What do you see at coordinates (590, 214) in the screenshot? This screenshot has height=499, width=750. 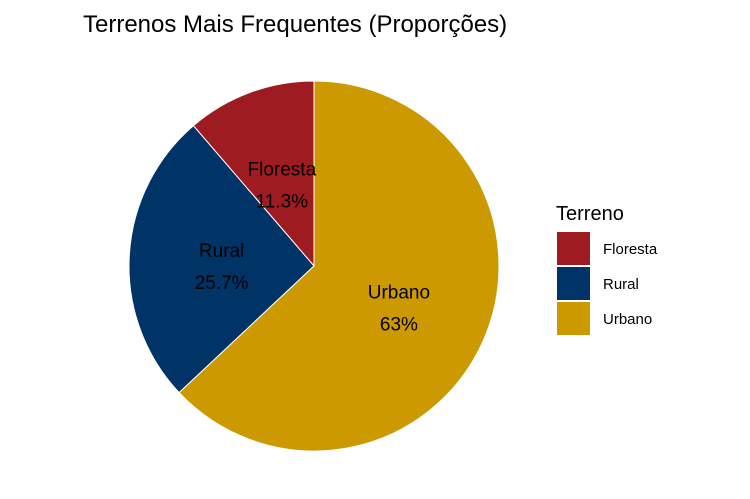 I see `legend-title: Terreno` at bounding box center [590, 214].